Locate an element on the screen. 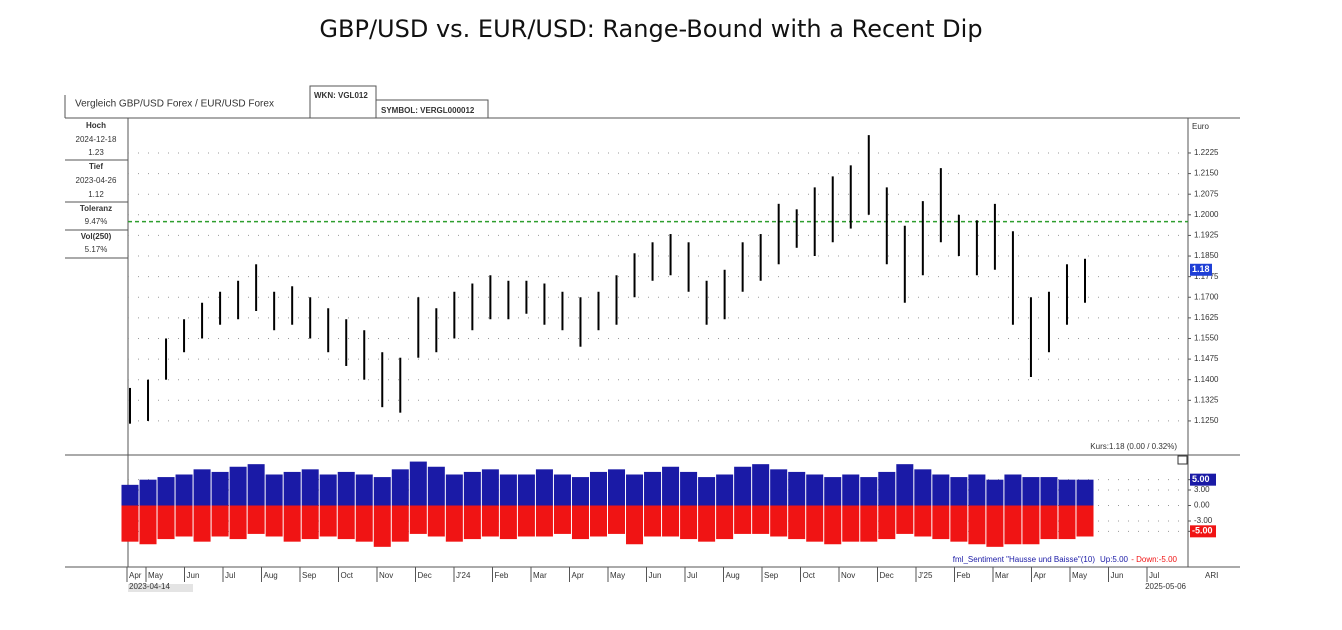 The width and height of the screenshot is (1342, 630). y-tick-label: 0.00 is located at coordinates (1202, 505).